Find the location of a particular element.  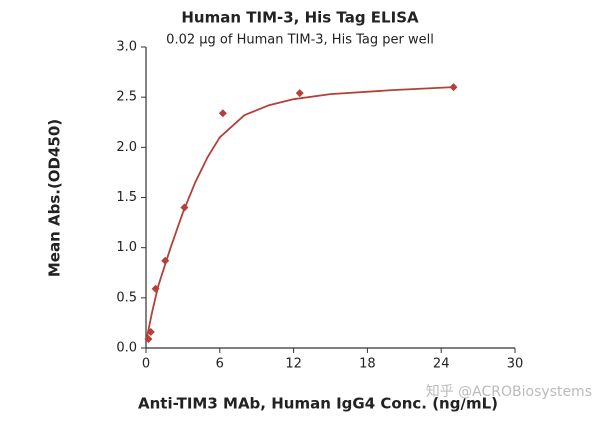

y-tick-label: 0.5 is located at coordinates (126, 297).